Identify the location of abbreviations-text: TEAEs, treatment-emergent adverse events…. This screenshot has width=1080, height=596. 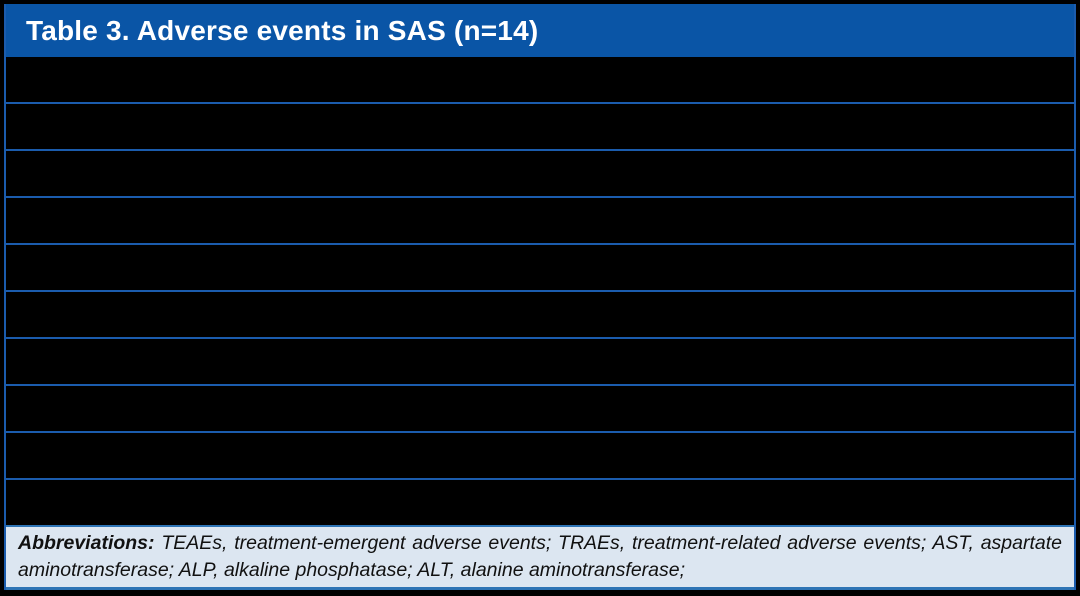
(540, 556).